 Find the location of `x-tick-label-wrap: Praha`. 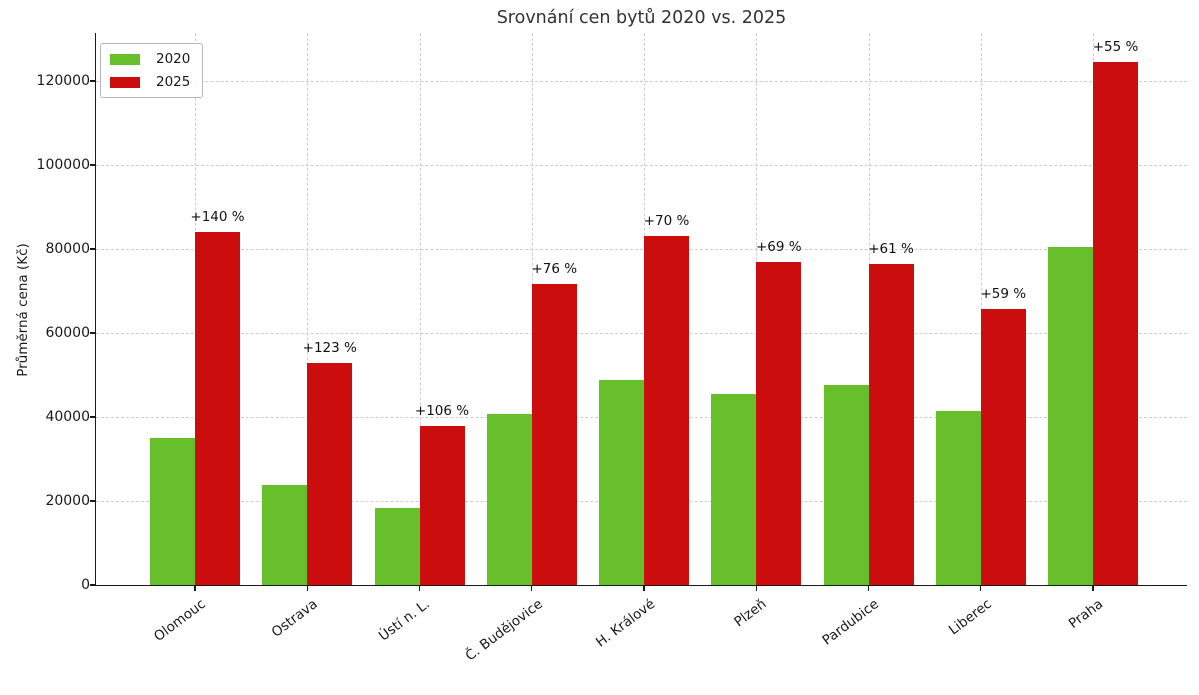

x-tick-label-wrap: Praha is located at coordinates (601, 612).